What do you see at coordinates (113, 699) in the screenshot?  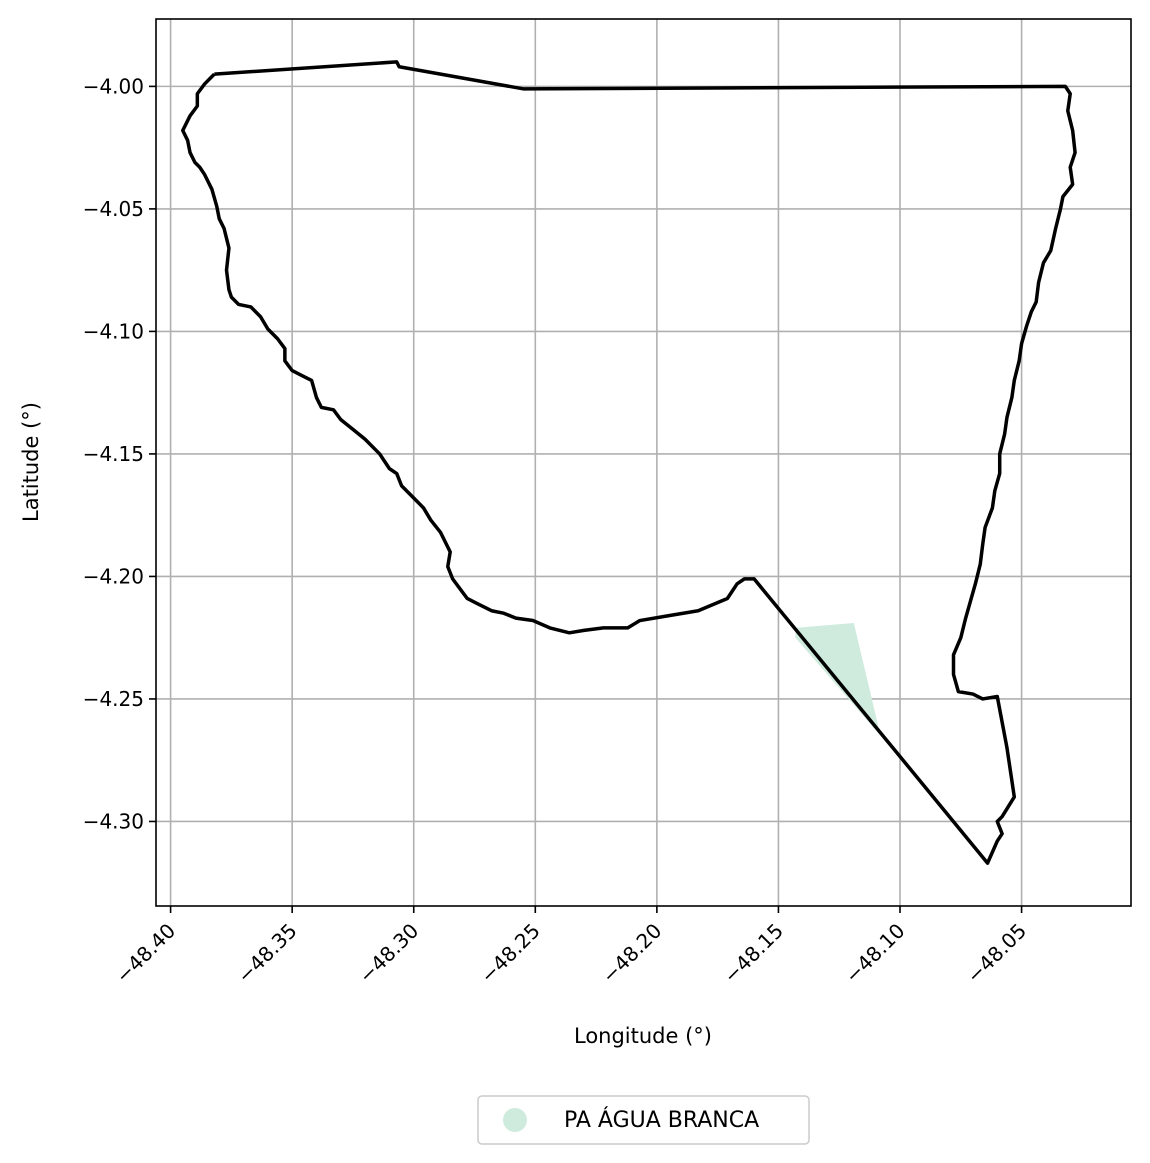 I see `y-tick-label: −4.25` at bounding box center [113, 699].